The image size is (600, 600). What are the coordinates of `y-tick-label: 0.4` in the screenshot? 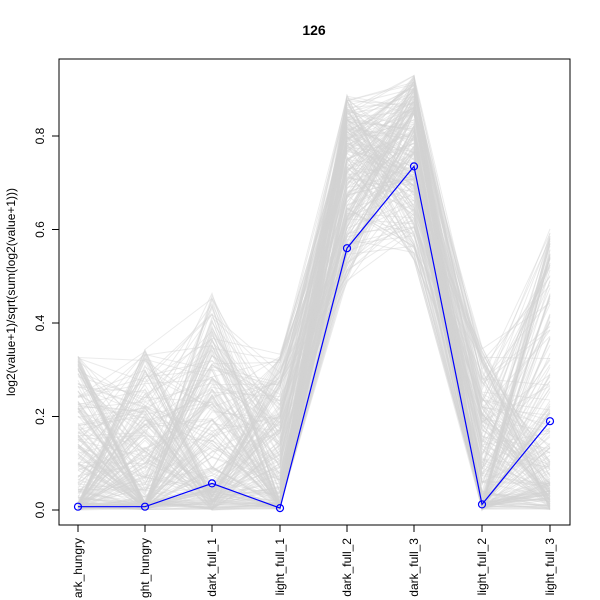 It's located at (40, 322).